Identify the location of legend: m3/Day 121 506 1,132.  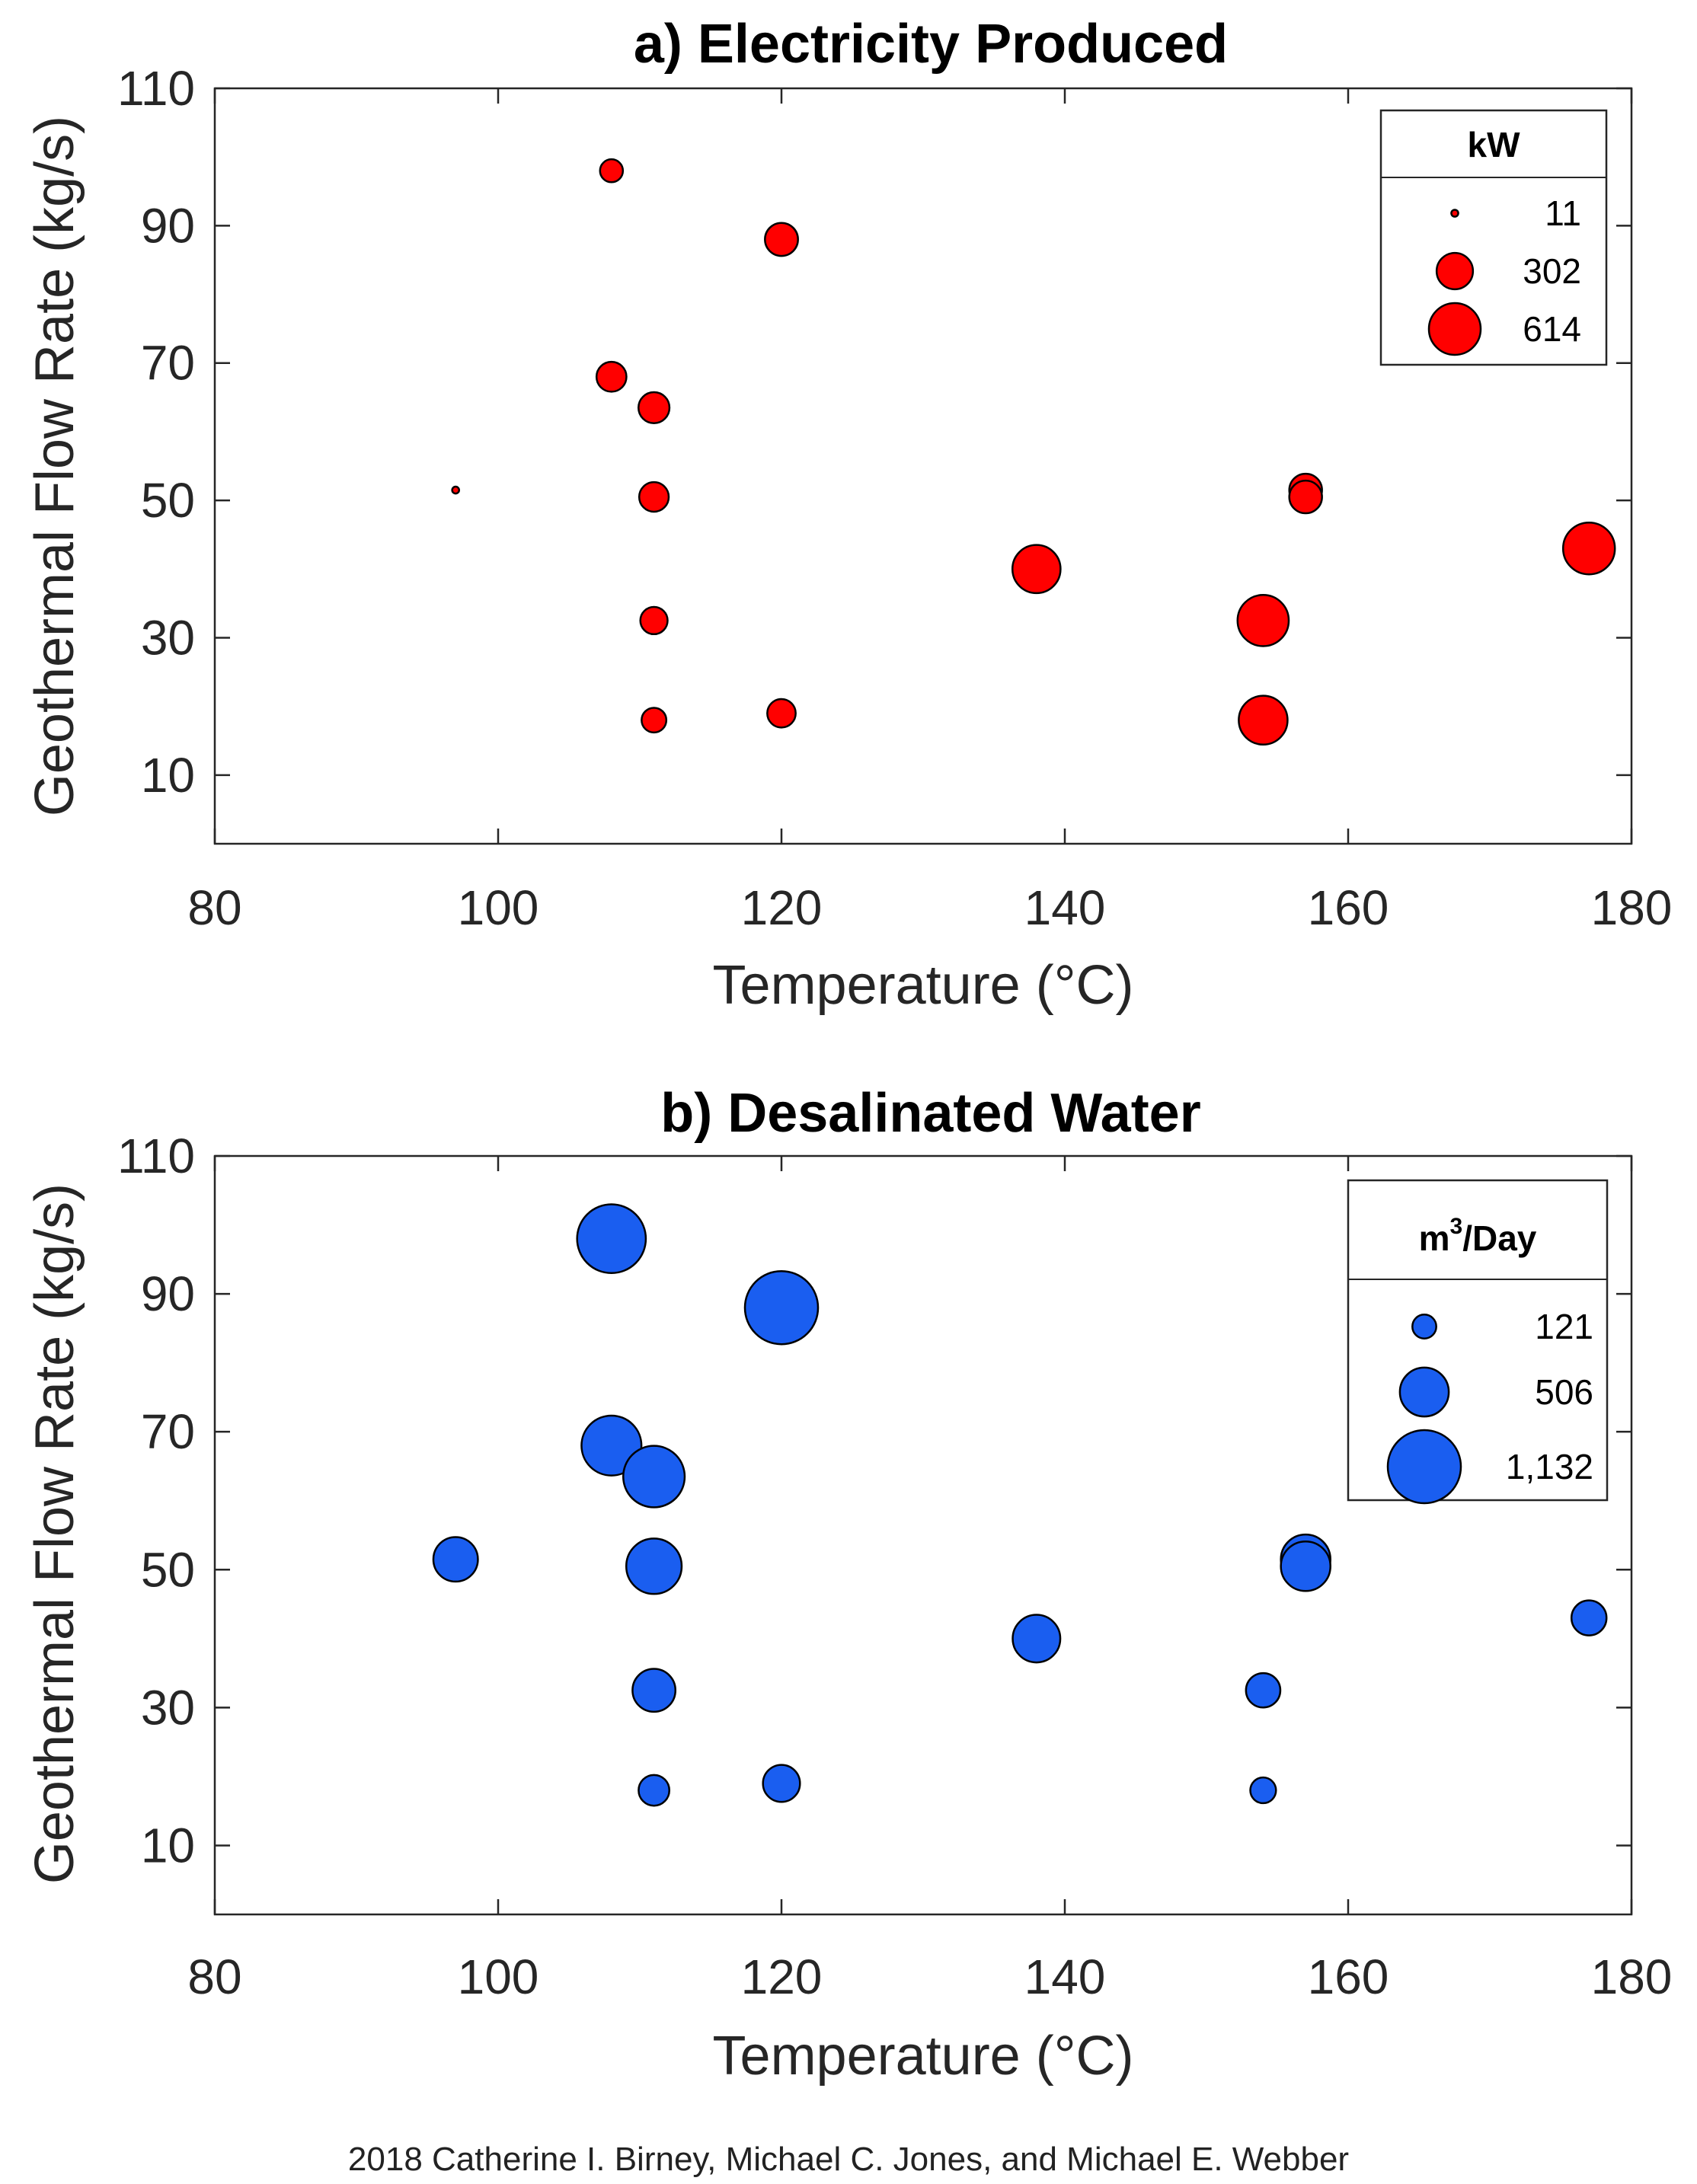
(1478, 1342).